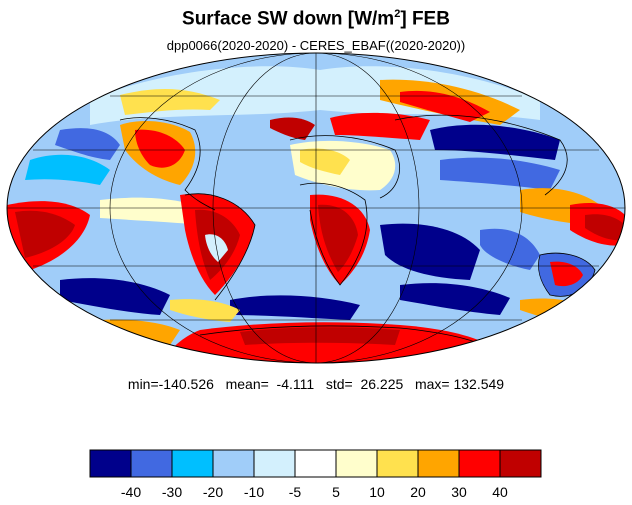  What do you see at coordinates (500, 492) in the screenshot?
I see `colorbar-tick-label: 40` at bounding box center [500, 492].